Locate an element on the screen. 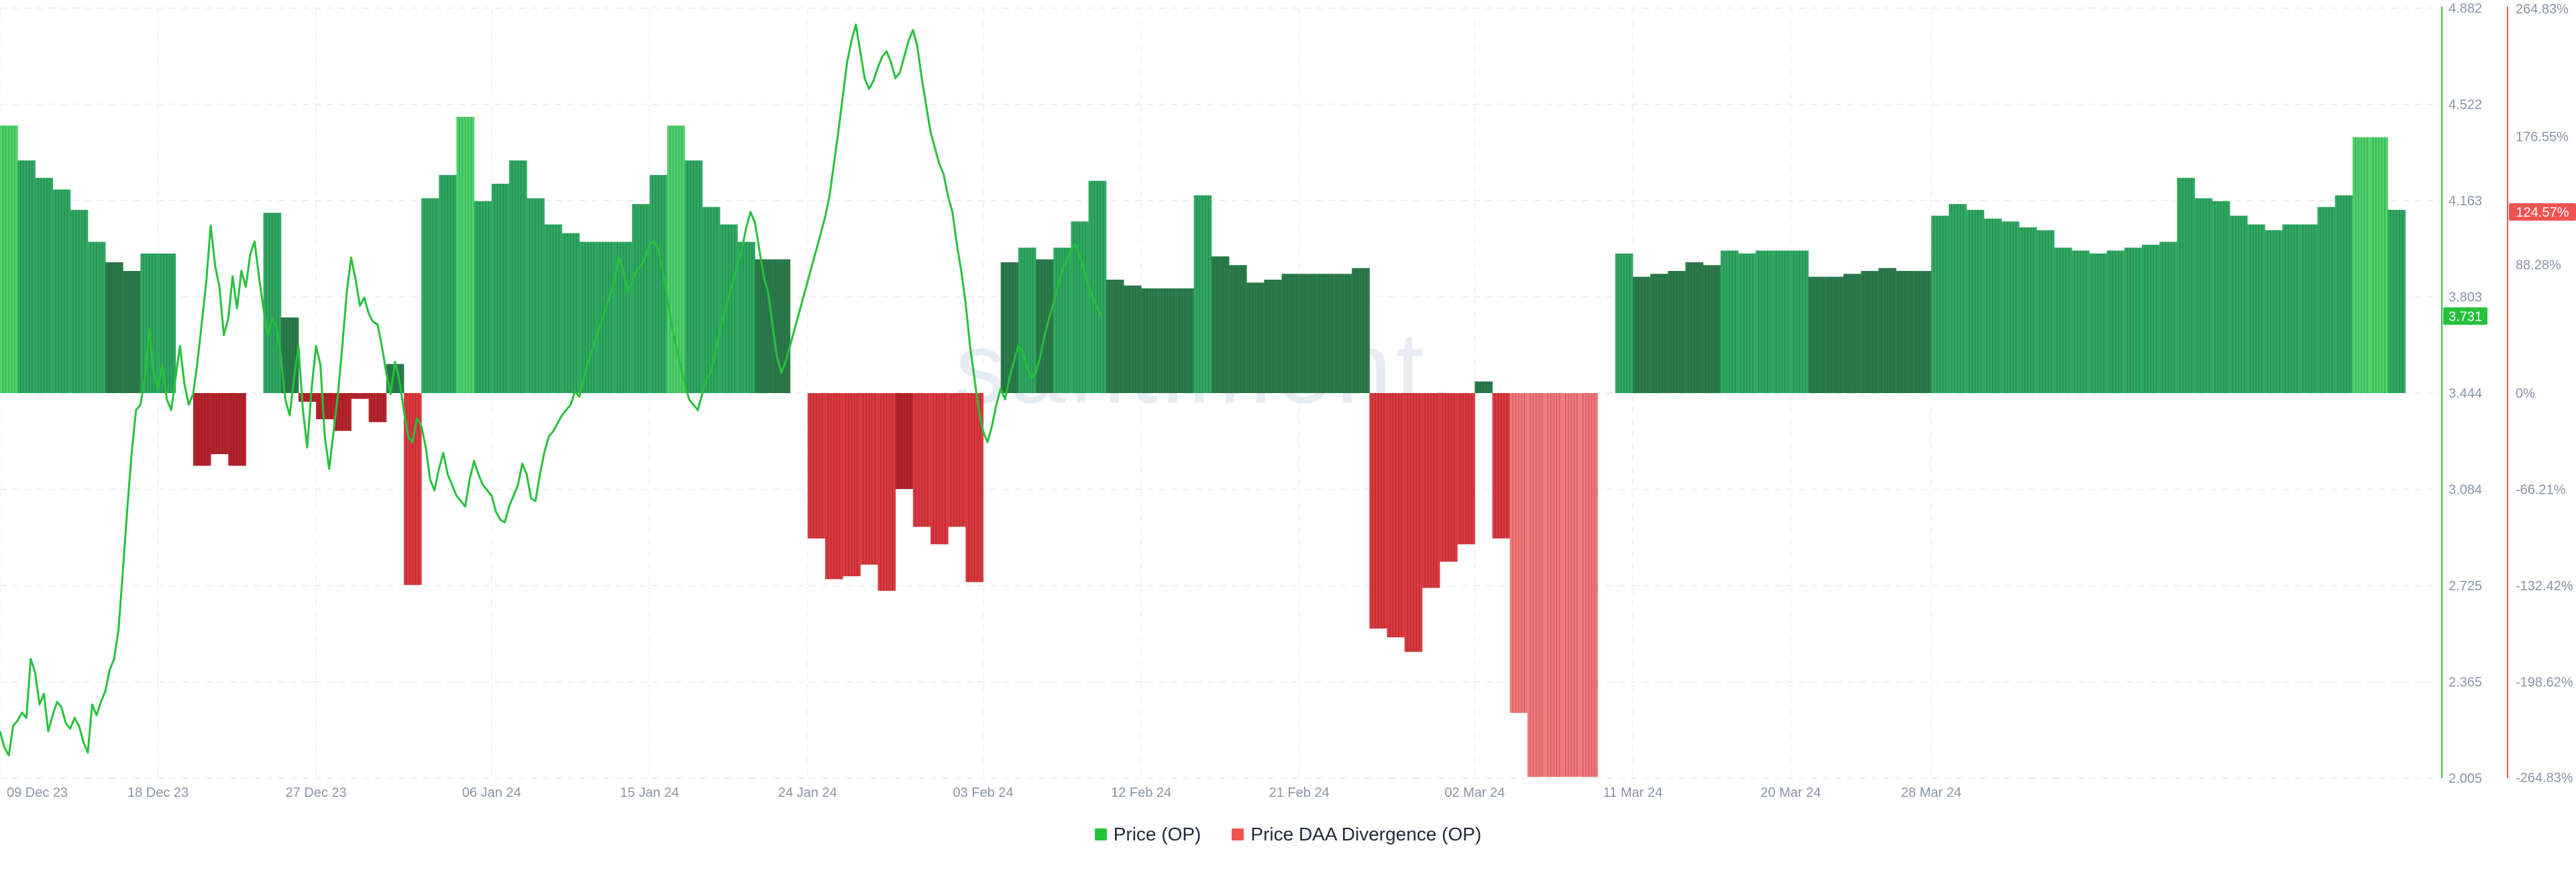 The height and width of the screenshot is (872, 2576). y-right-tick-label: -198.62% is located at coordinates (2544, 682).